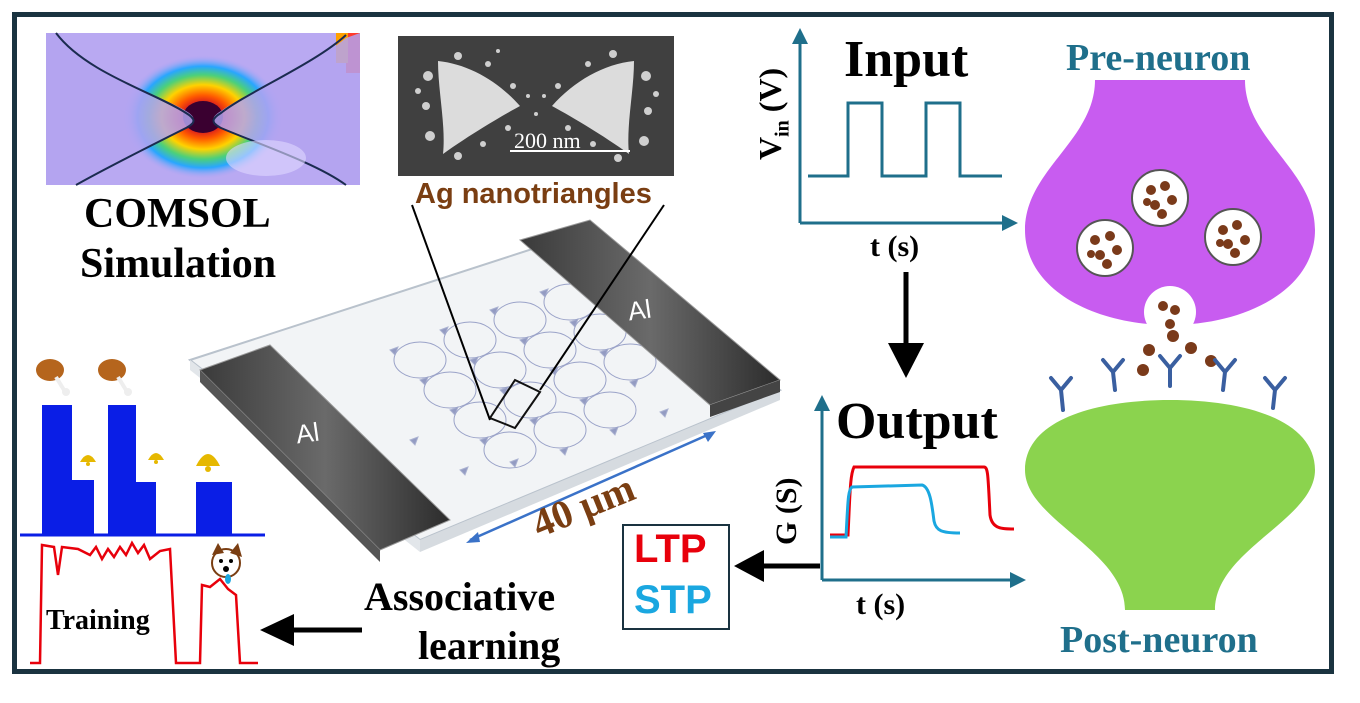 The width and height of the screenshot is (1360, 703). Describe the element at coordinates (203, 109) in the screenshot. I see `comsol-field-map` at that location.